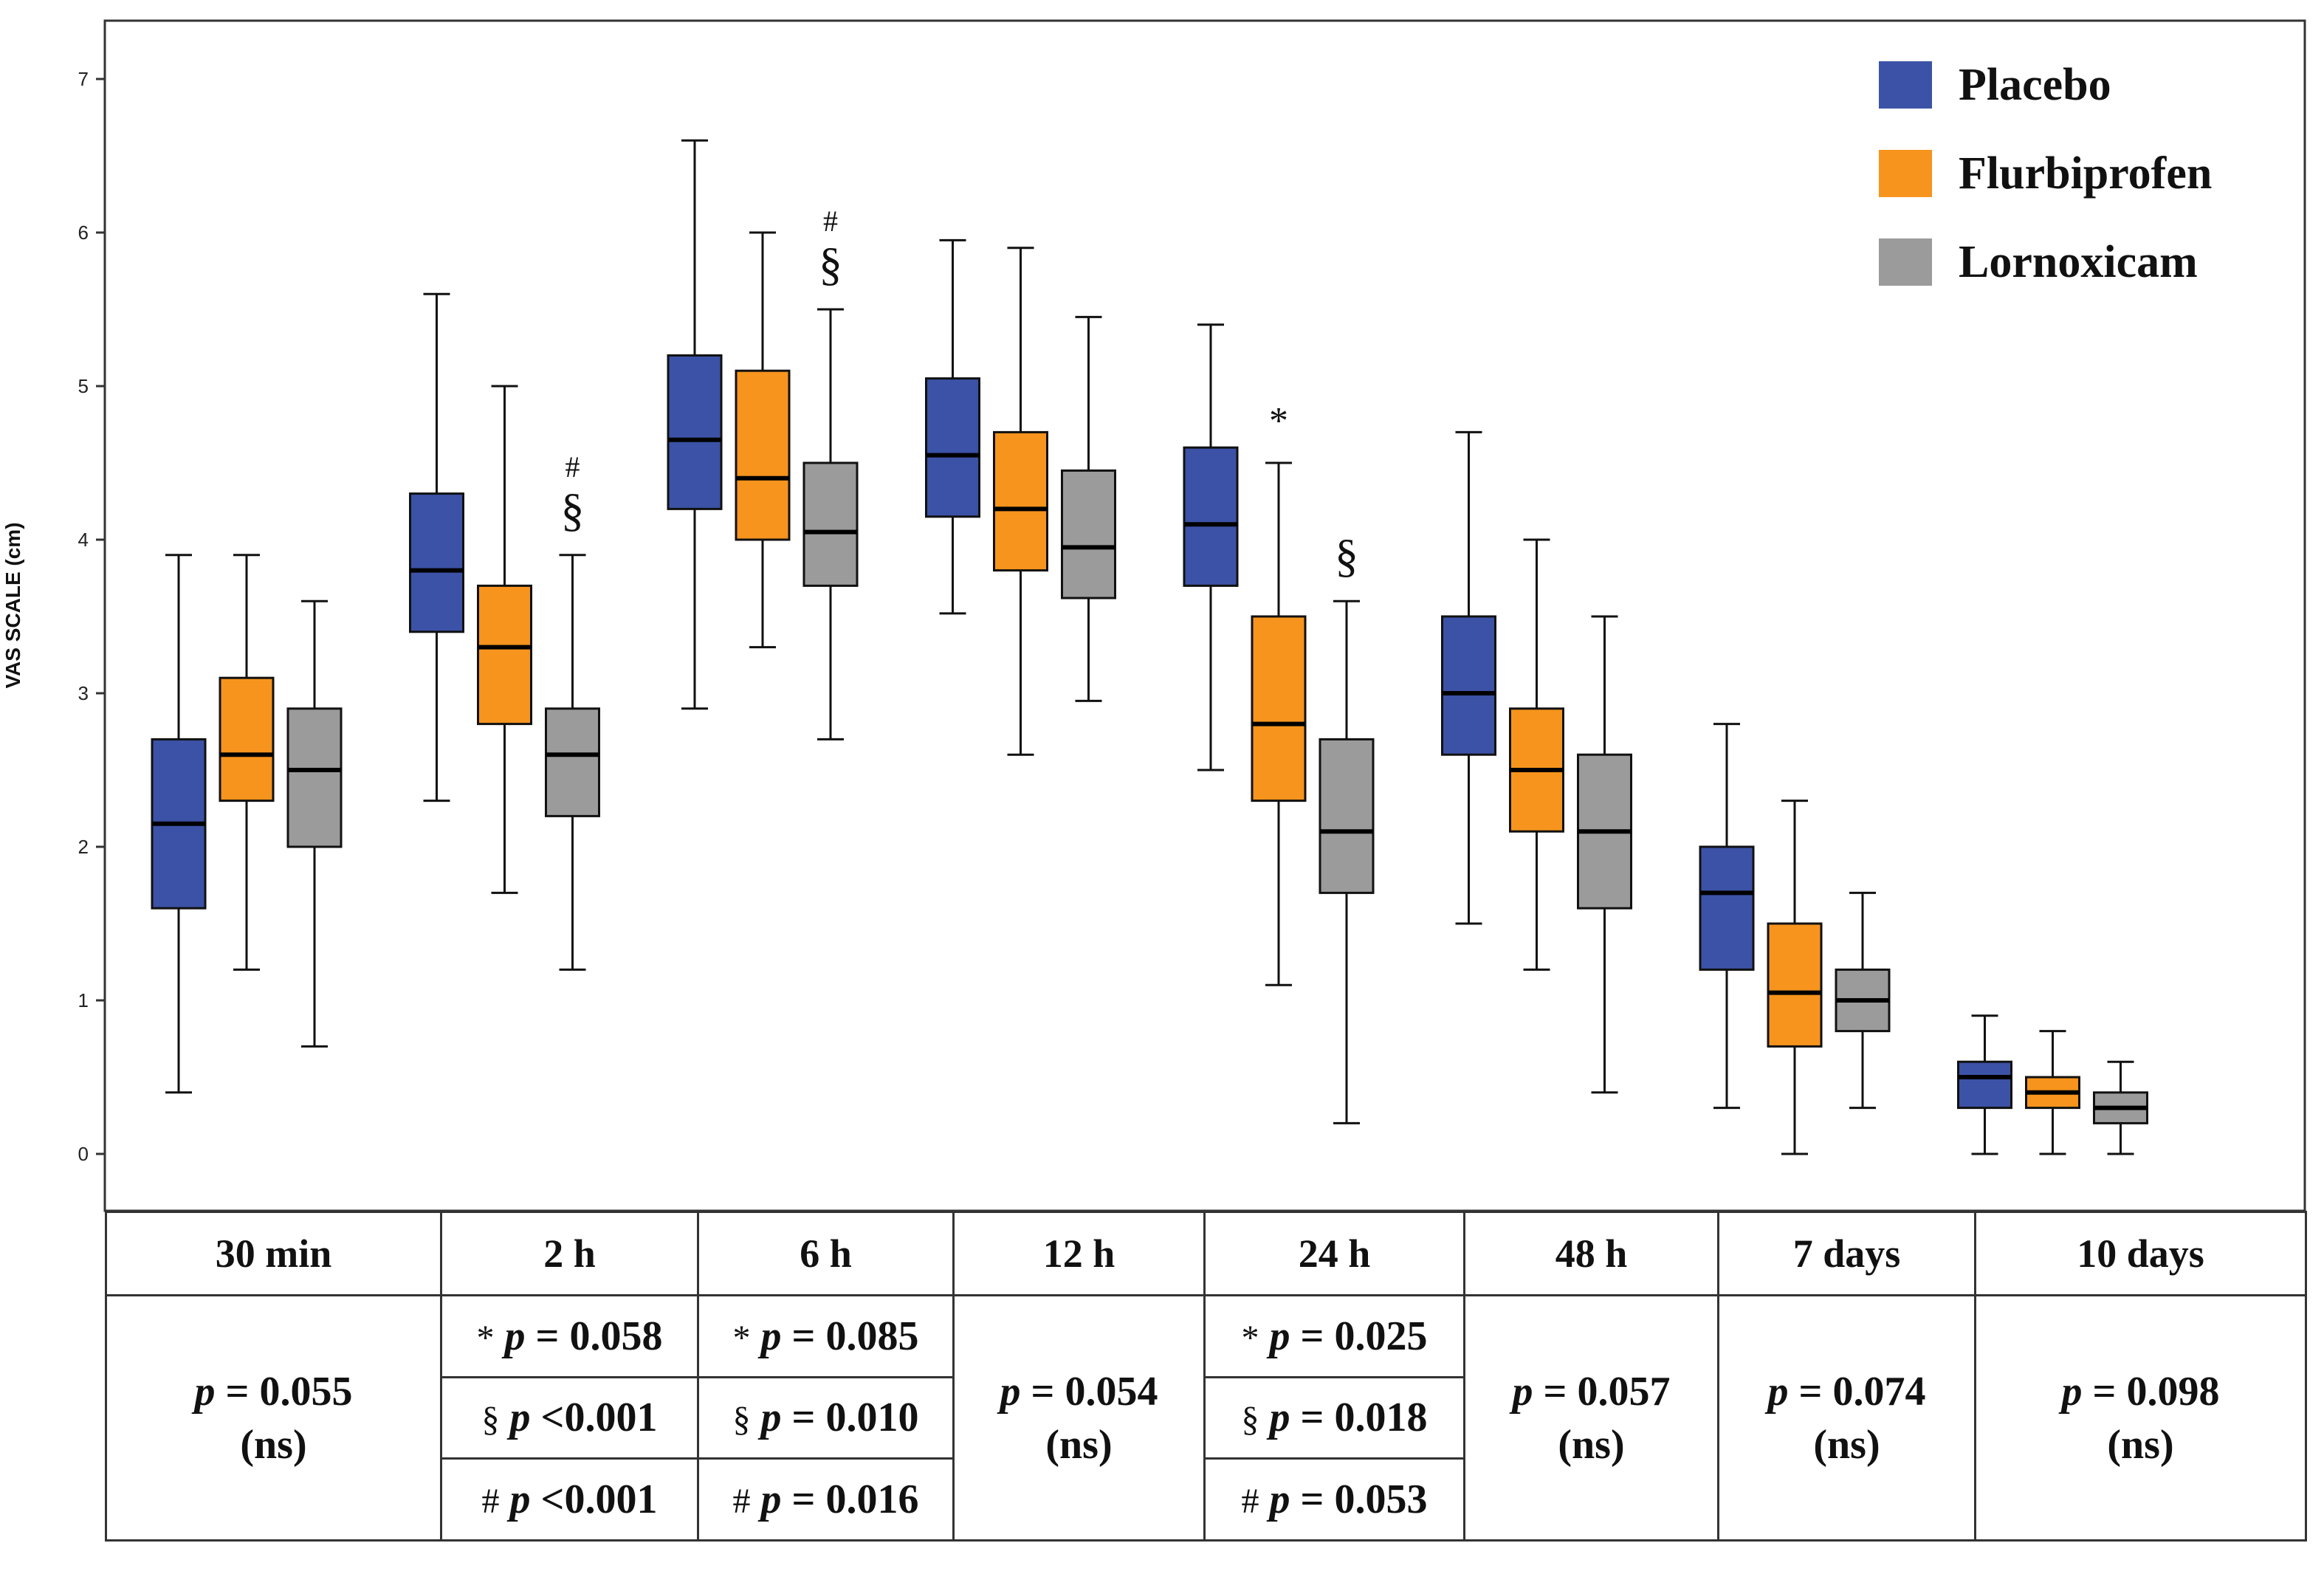 This screenshot has height=1574, width=2324. I want to click on significance-marker: *, so click(1278, 421).